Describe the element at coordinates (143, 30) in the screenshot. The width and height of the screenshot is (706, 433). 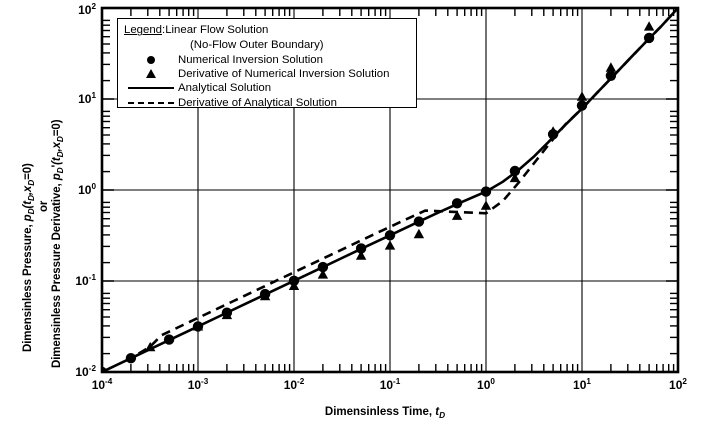
I see `legend-title-underlined: Legend` at that location.